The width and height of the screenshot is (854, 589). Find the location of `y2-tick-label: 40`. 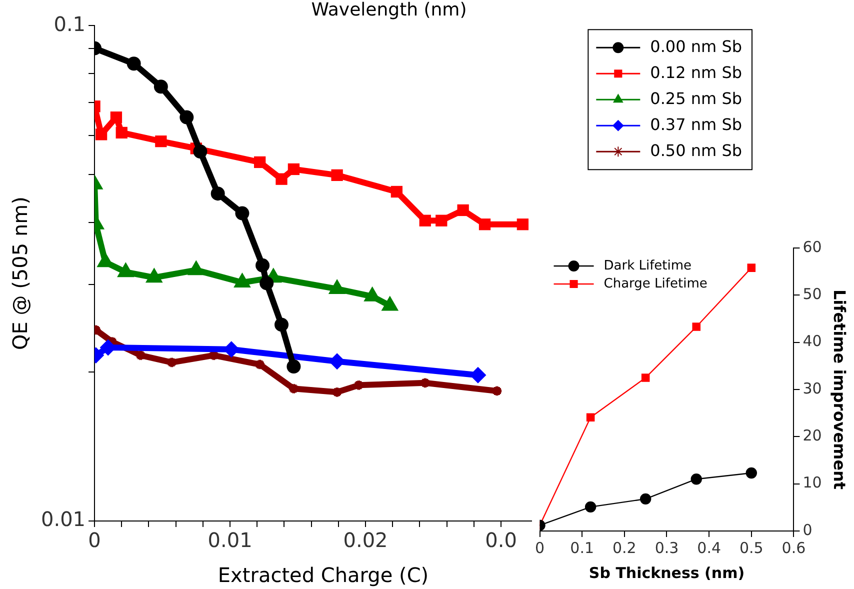

y2-tick-label: 40 is located at coordinates (812, 341).